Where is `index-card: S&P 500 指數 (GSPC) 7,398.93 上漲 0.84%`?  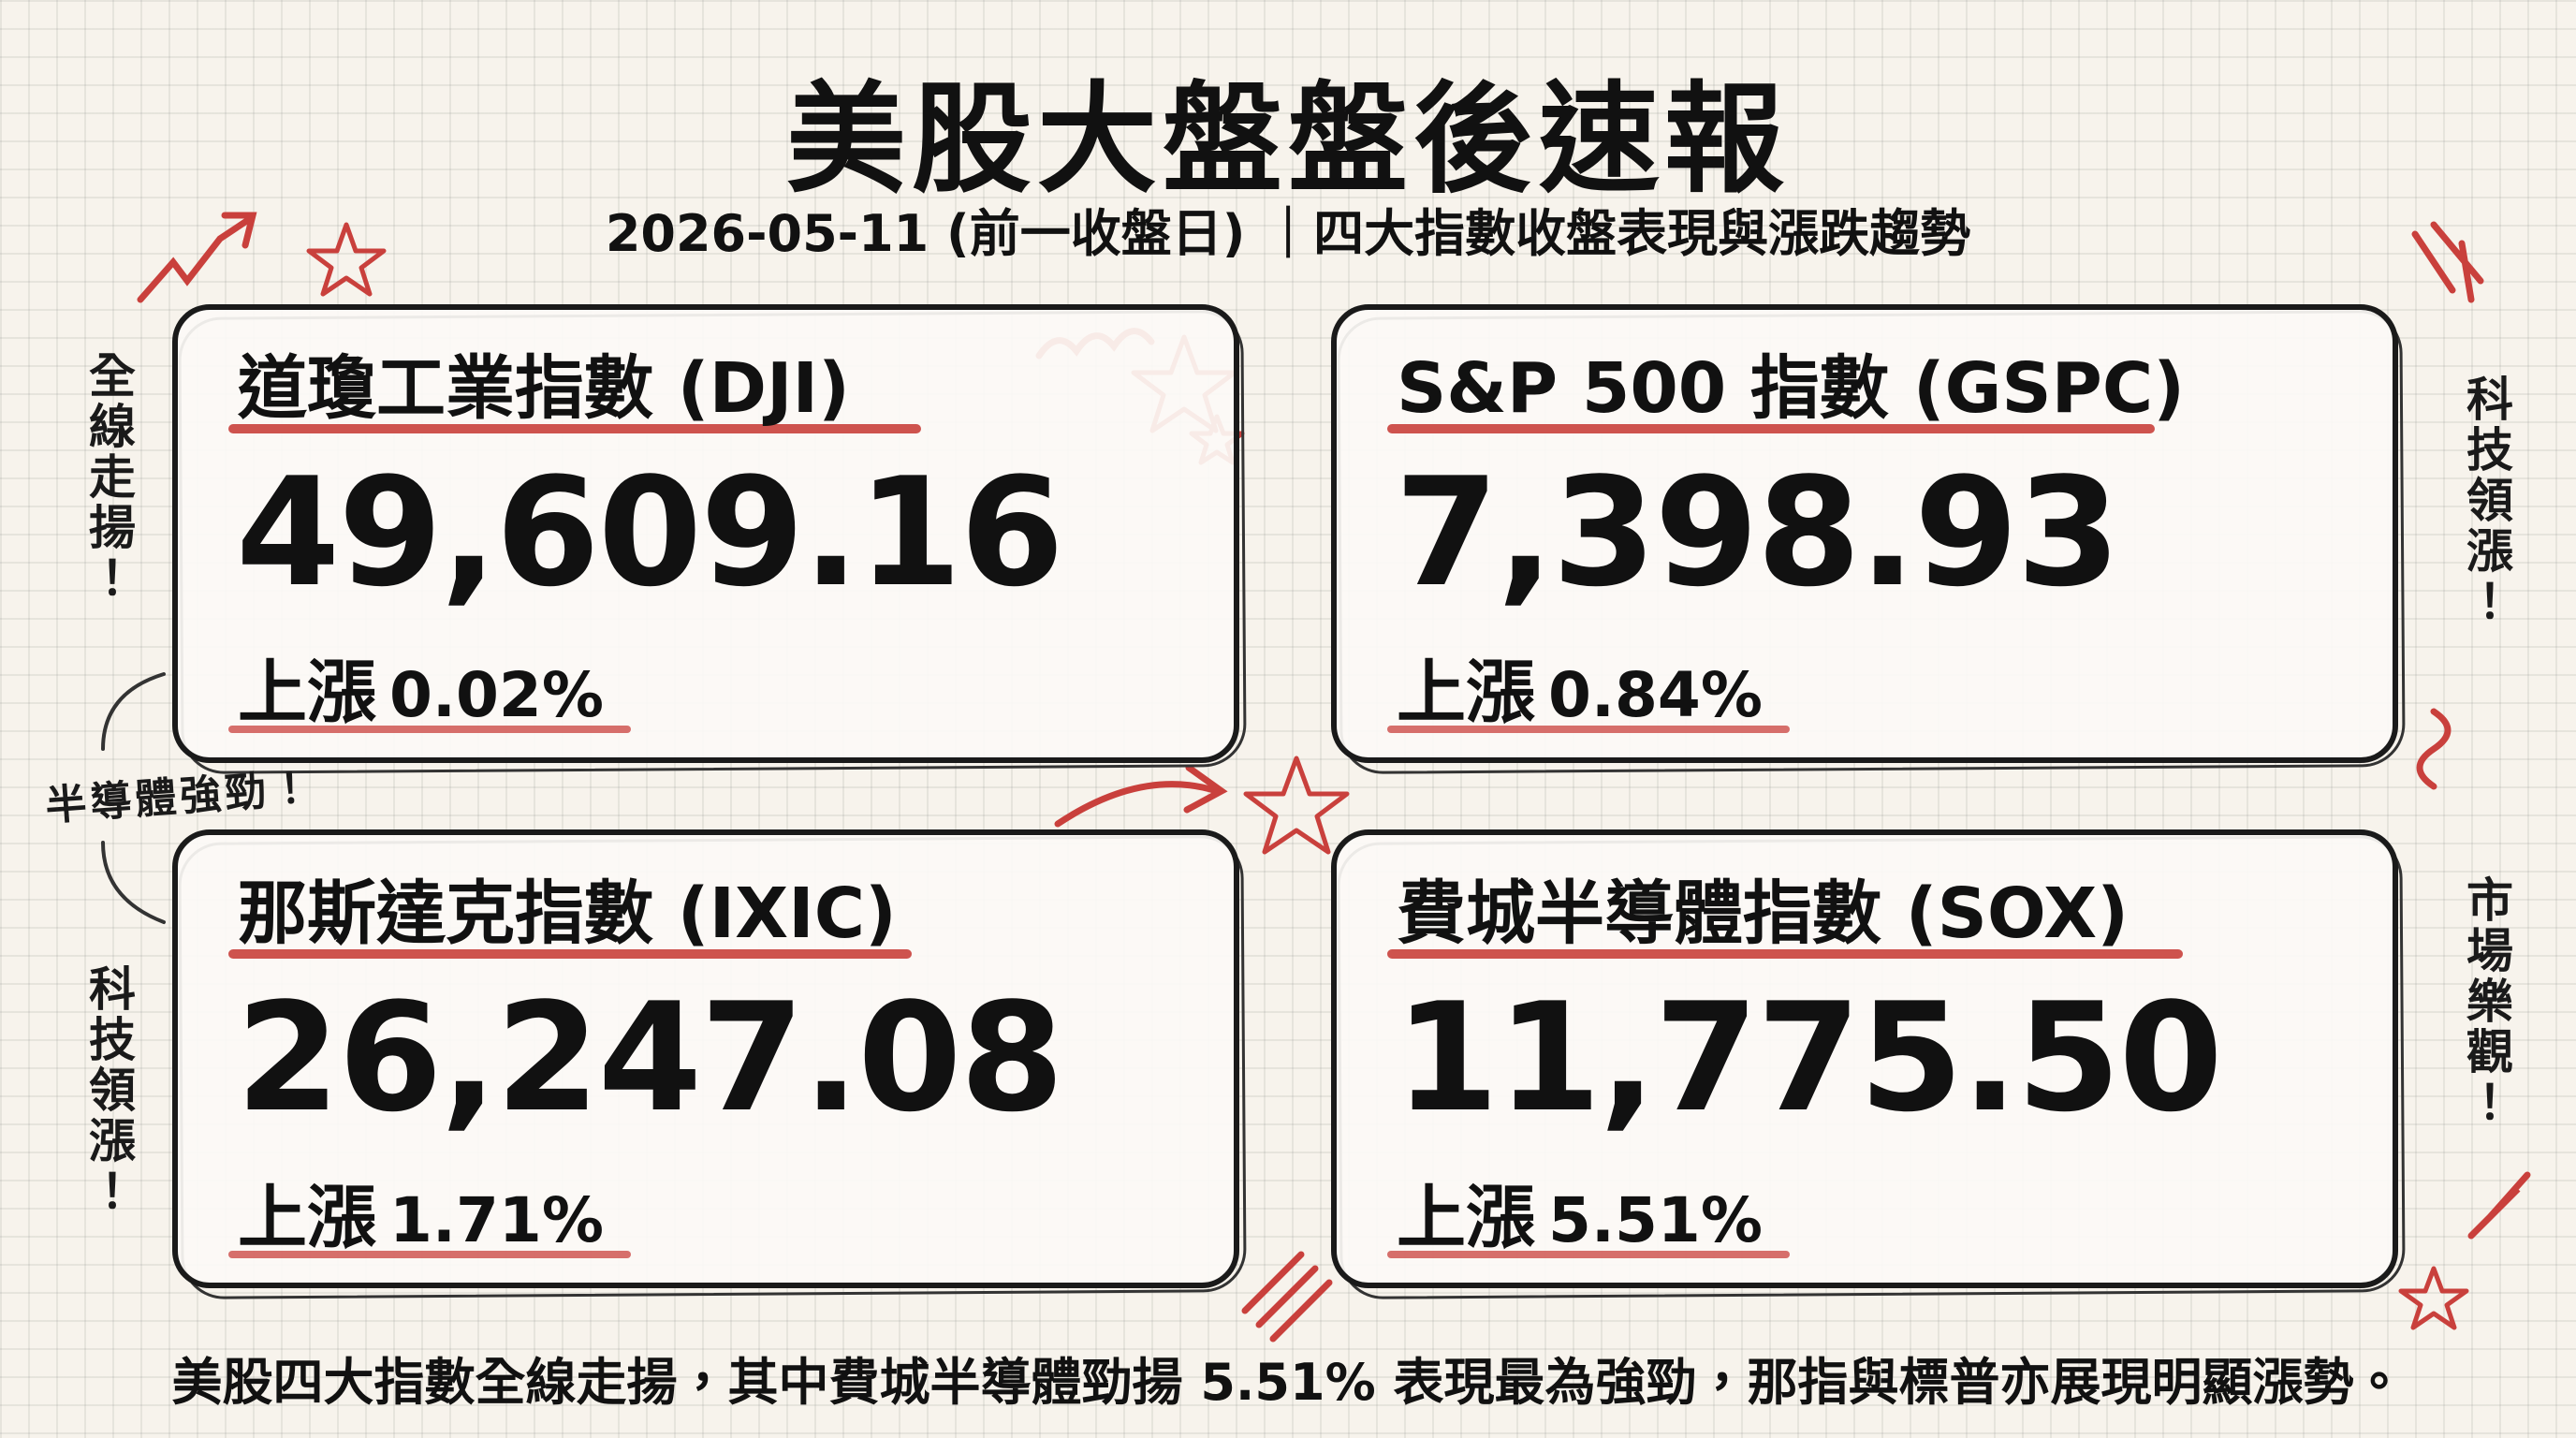 index-card: S&P 500 指數 (GSPC) 7,398.93 上漲 0.84% is located at coordinates (1868, 539).